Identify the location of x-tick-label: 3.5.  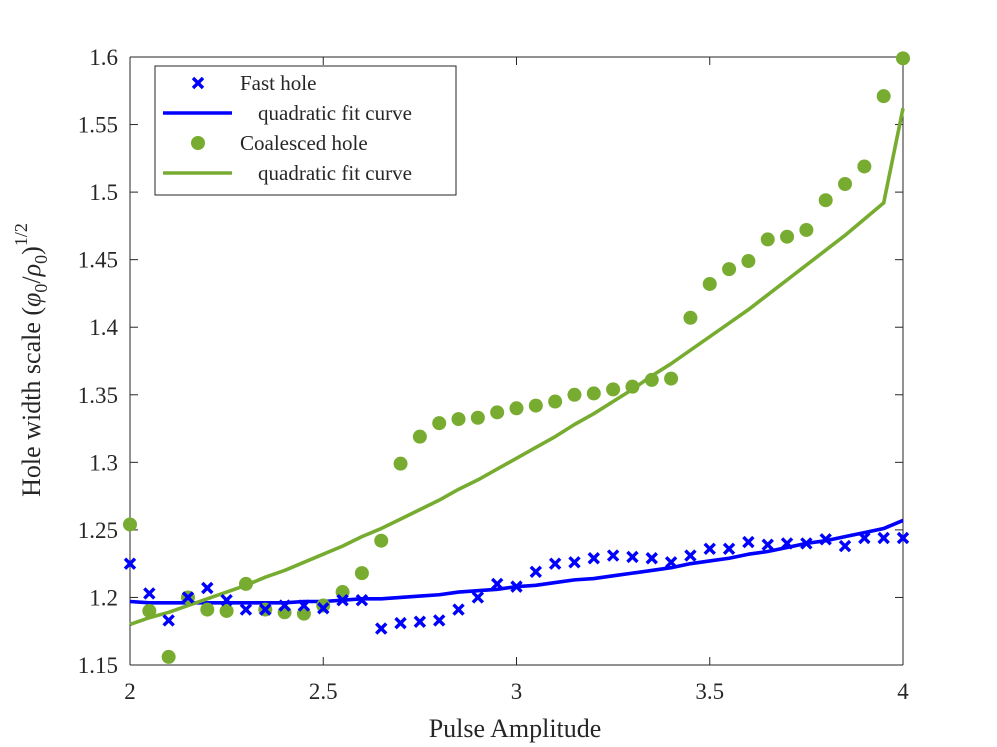
(709, 691).